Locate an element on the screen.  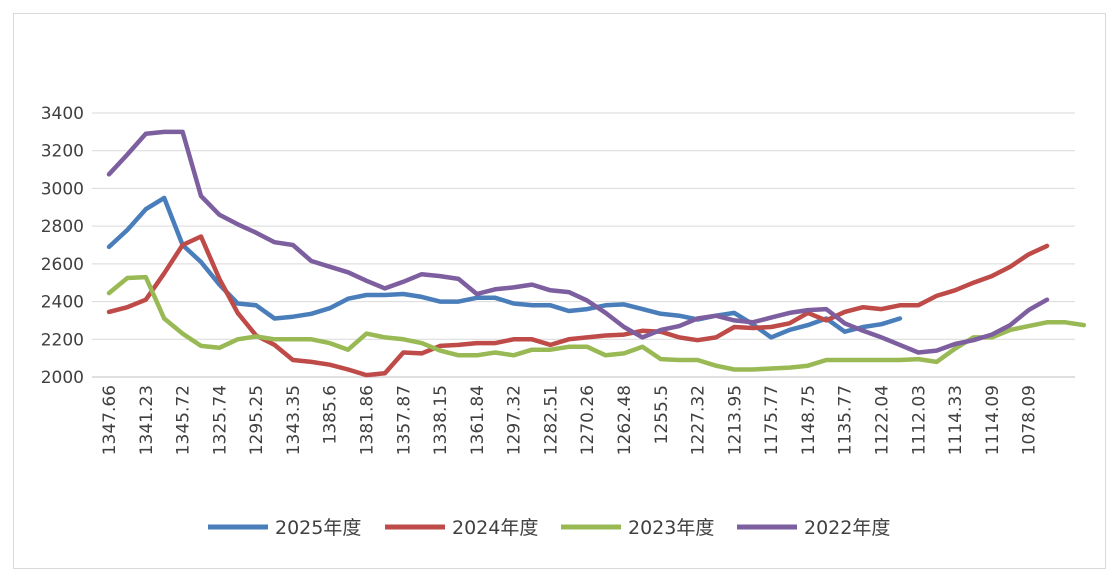
legend-item-2022: 2022年度 is located at coordinates (813, 528).